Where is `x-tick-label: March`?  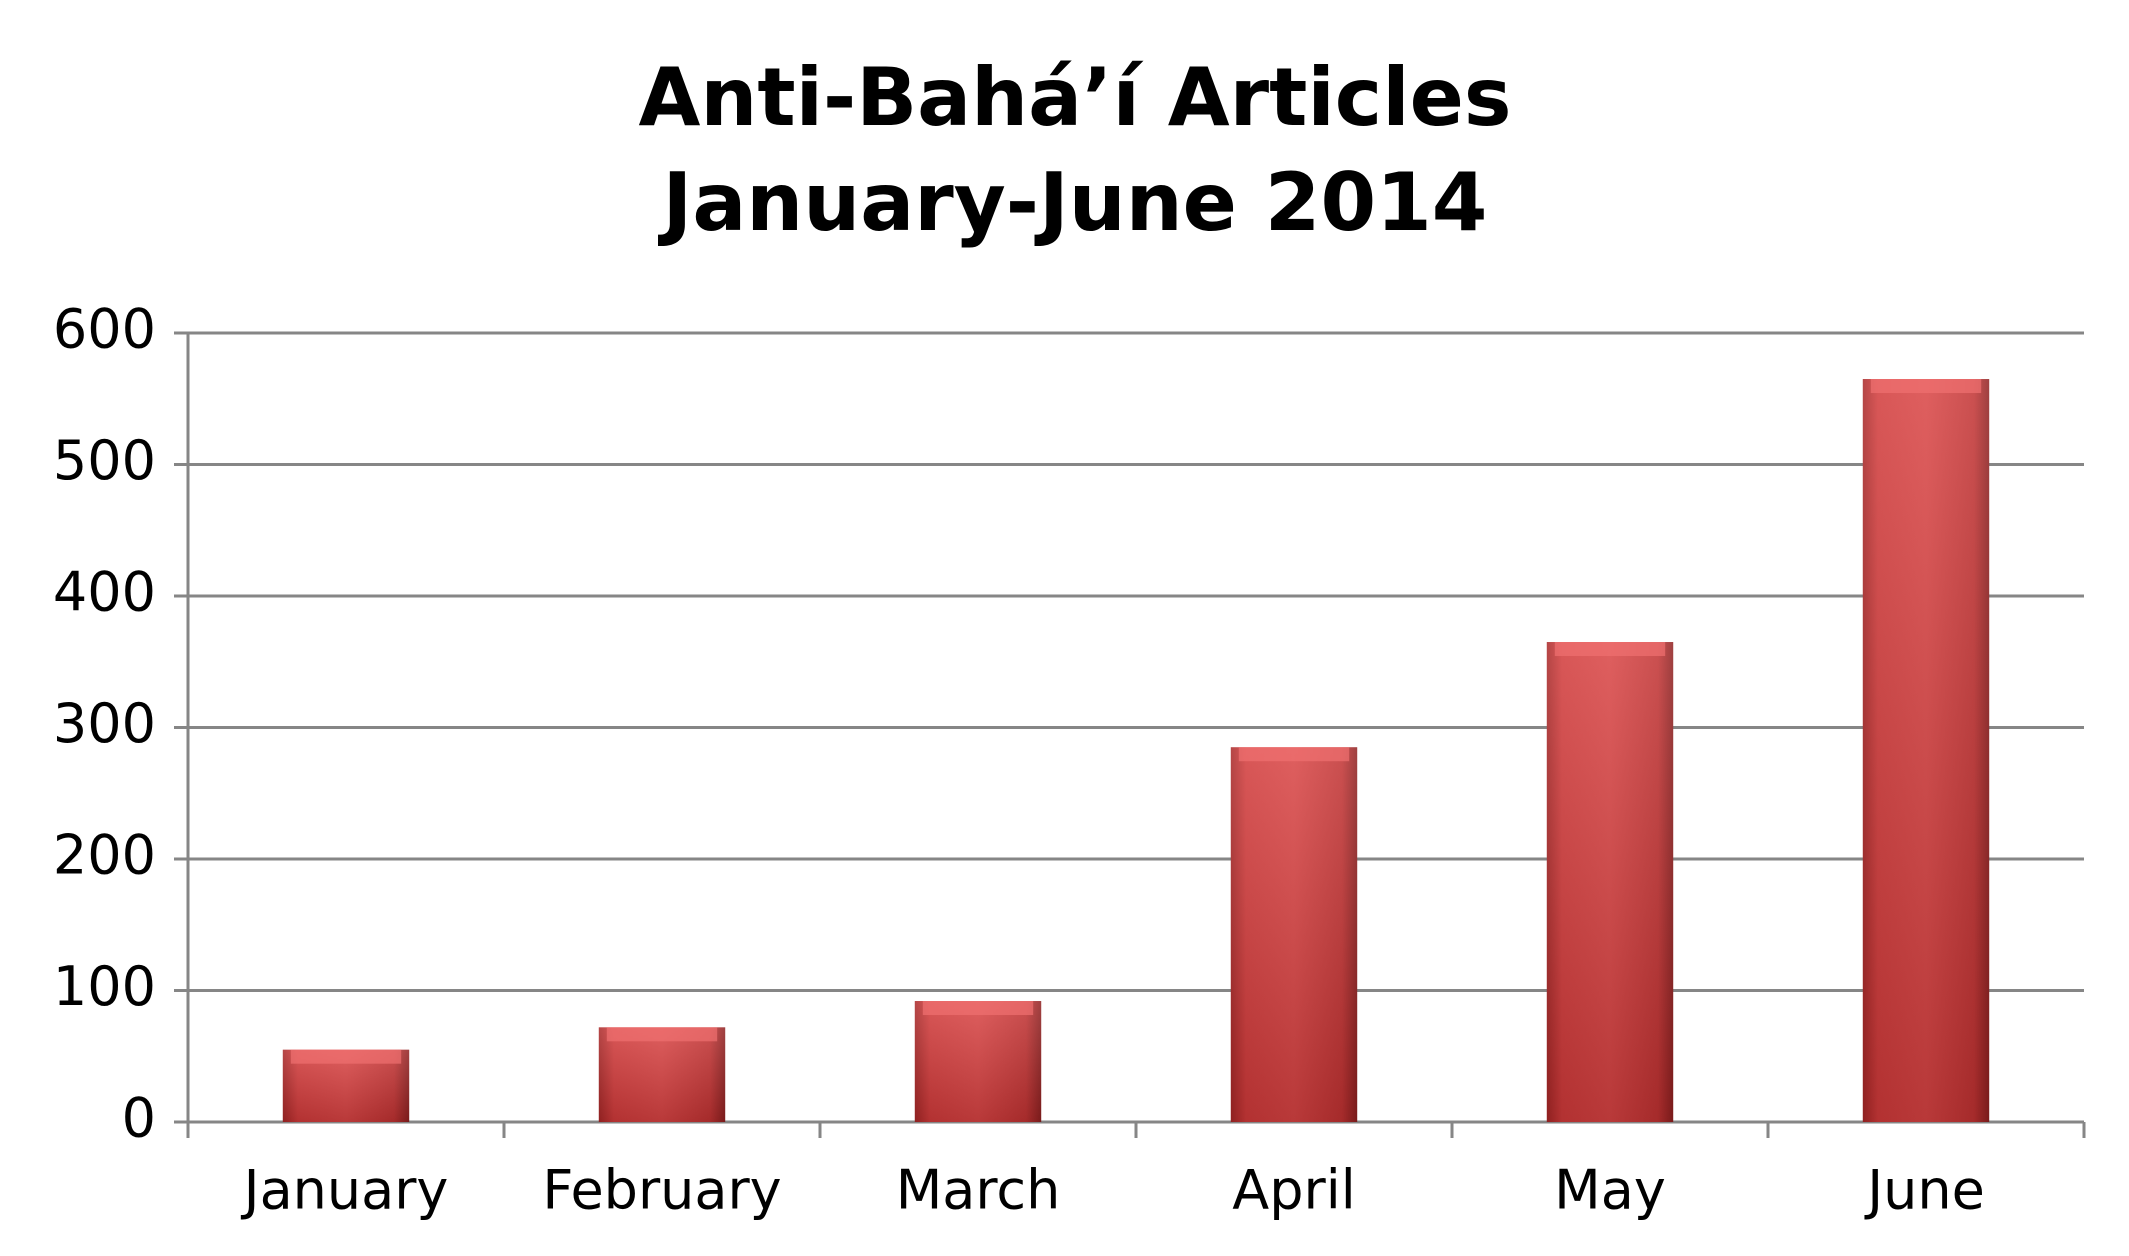 x-tick-label: March is located at coordinates (978, 1190).